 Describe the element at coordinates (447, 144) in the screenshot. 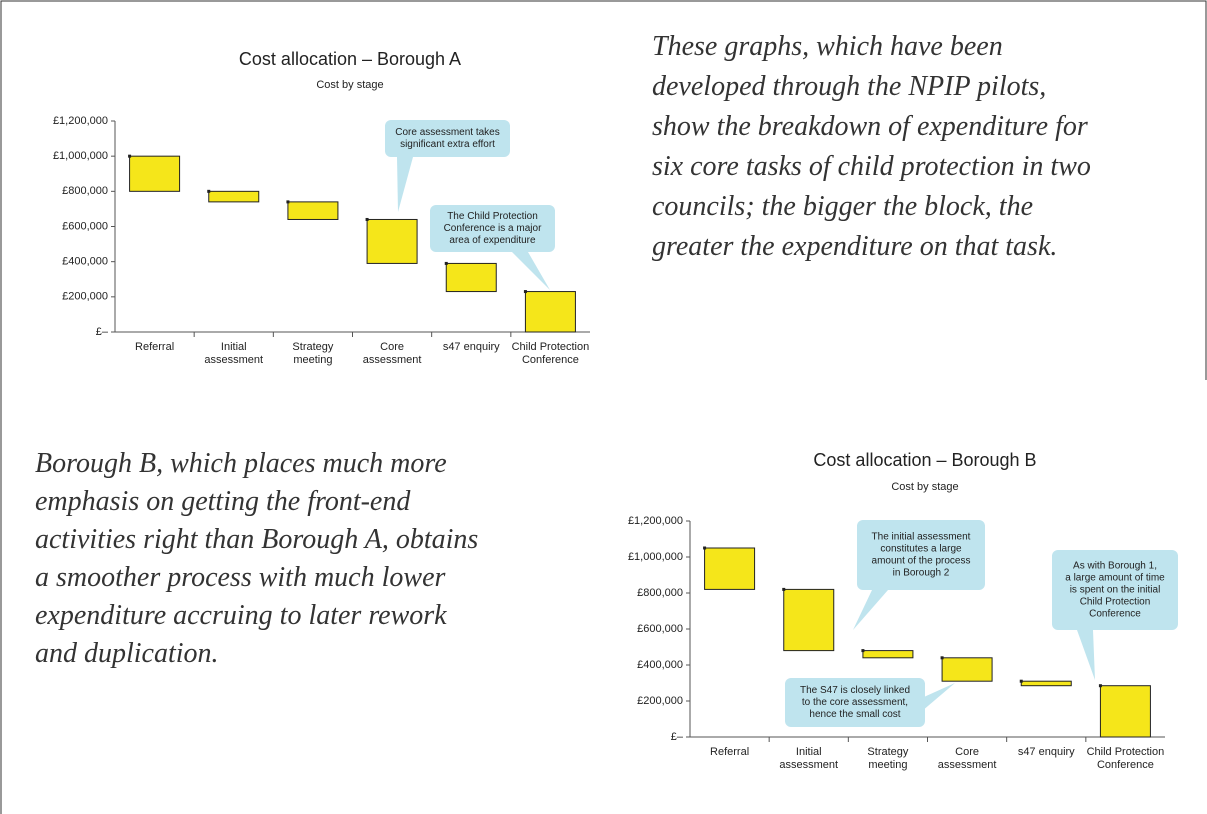

I see `callout-text: significant extra effort` at that location.